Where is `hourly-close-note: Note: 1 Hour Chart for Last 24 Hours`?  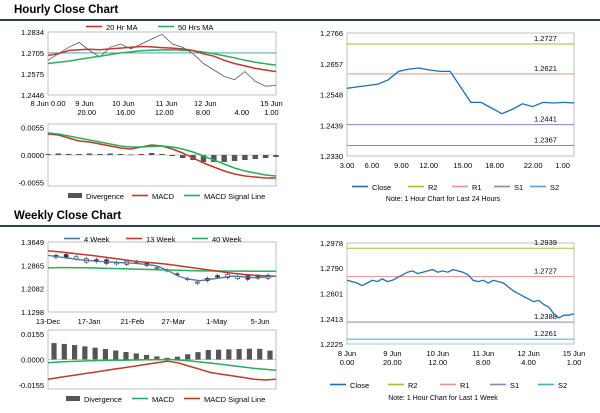 hourly-close-note: Note: 1 Hour Chart for Last 24 Hours is located at coordinates (443, 199).